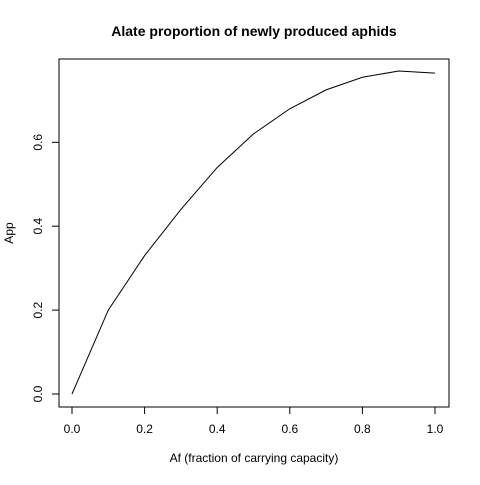  Describe the element at coordinates (38, 226) in the screenshot. I see `y-tick-label: 0.4` at that location.